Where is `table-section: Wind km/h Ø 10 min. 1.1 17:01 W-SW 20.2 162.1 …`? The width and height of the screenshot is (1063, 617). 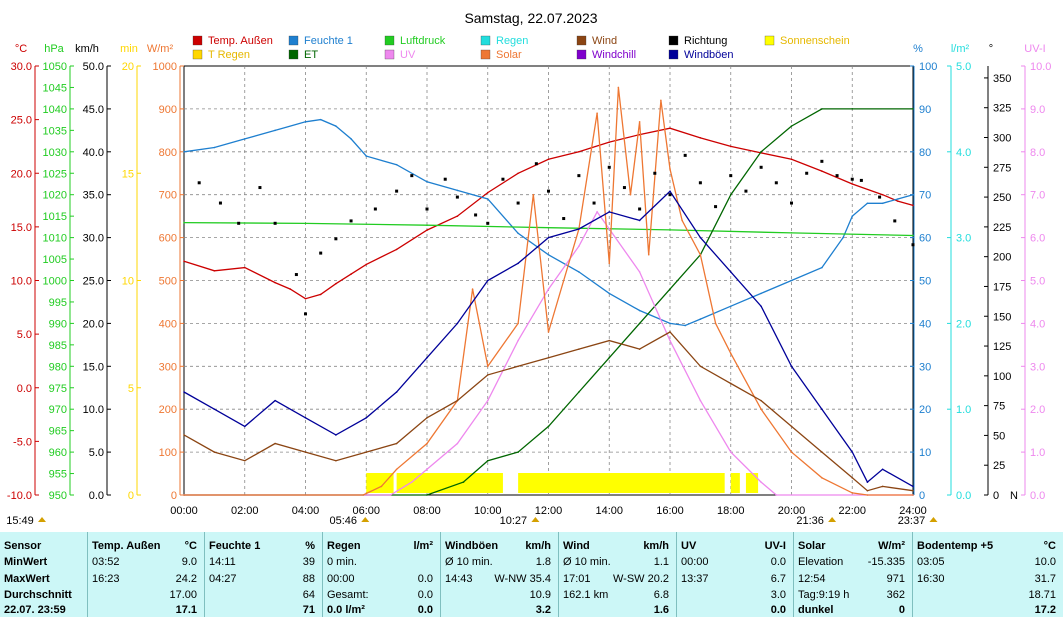
table-section: Wind km/h Ø 10 min. 1.1 17:01 W-SW 20.2 162.1 … is located at coordinates (617, 574).